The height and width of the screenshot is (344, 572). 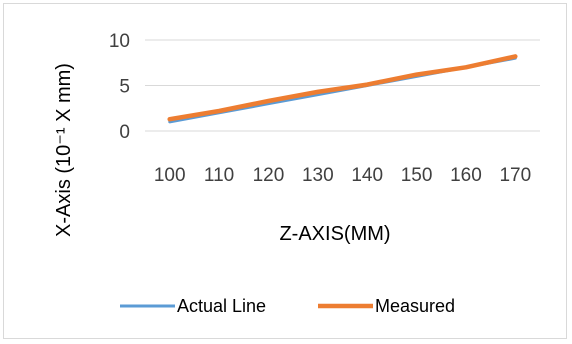 I want to click on x-axis-title: Z-AXIS(MM), so click(x=334, y=234).